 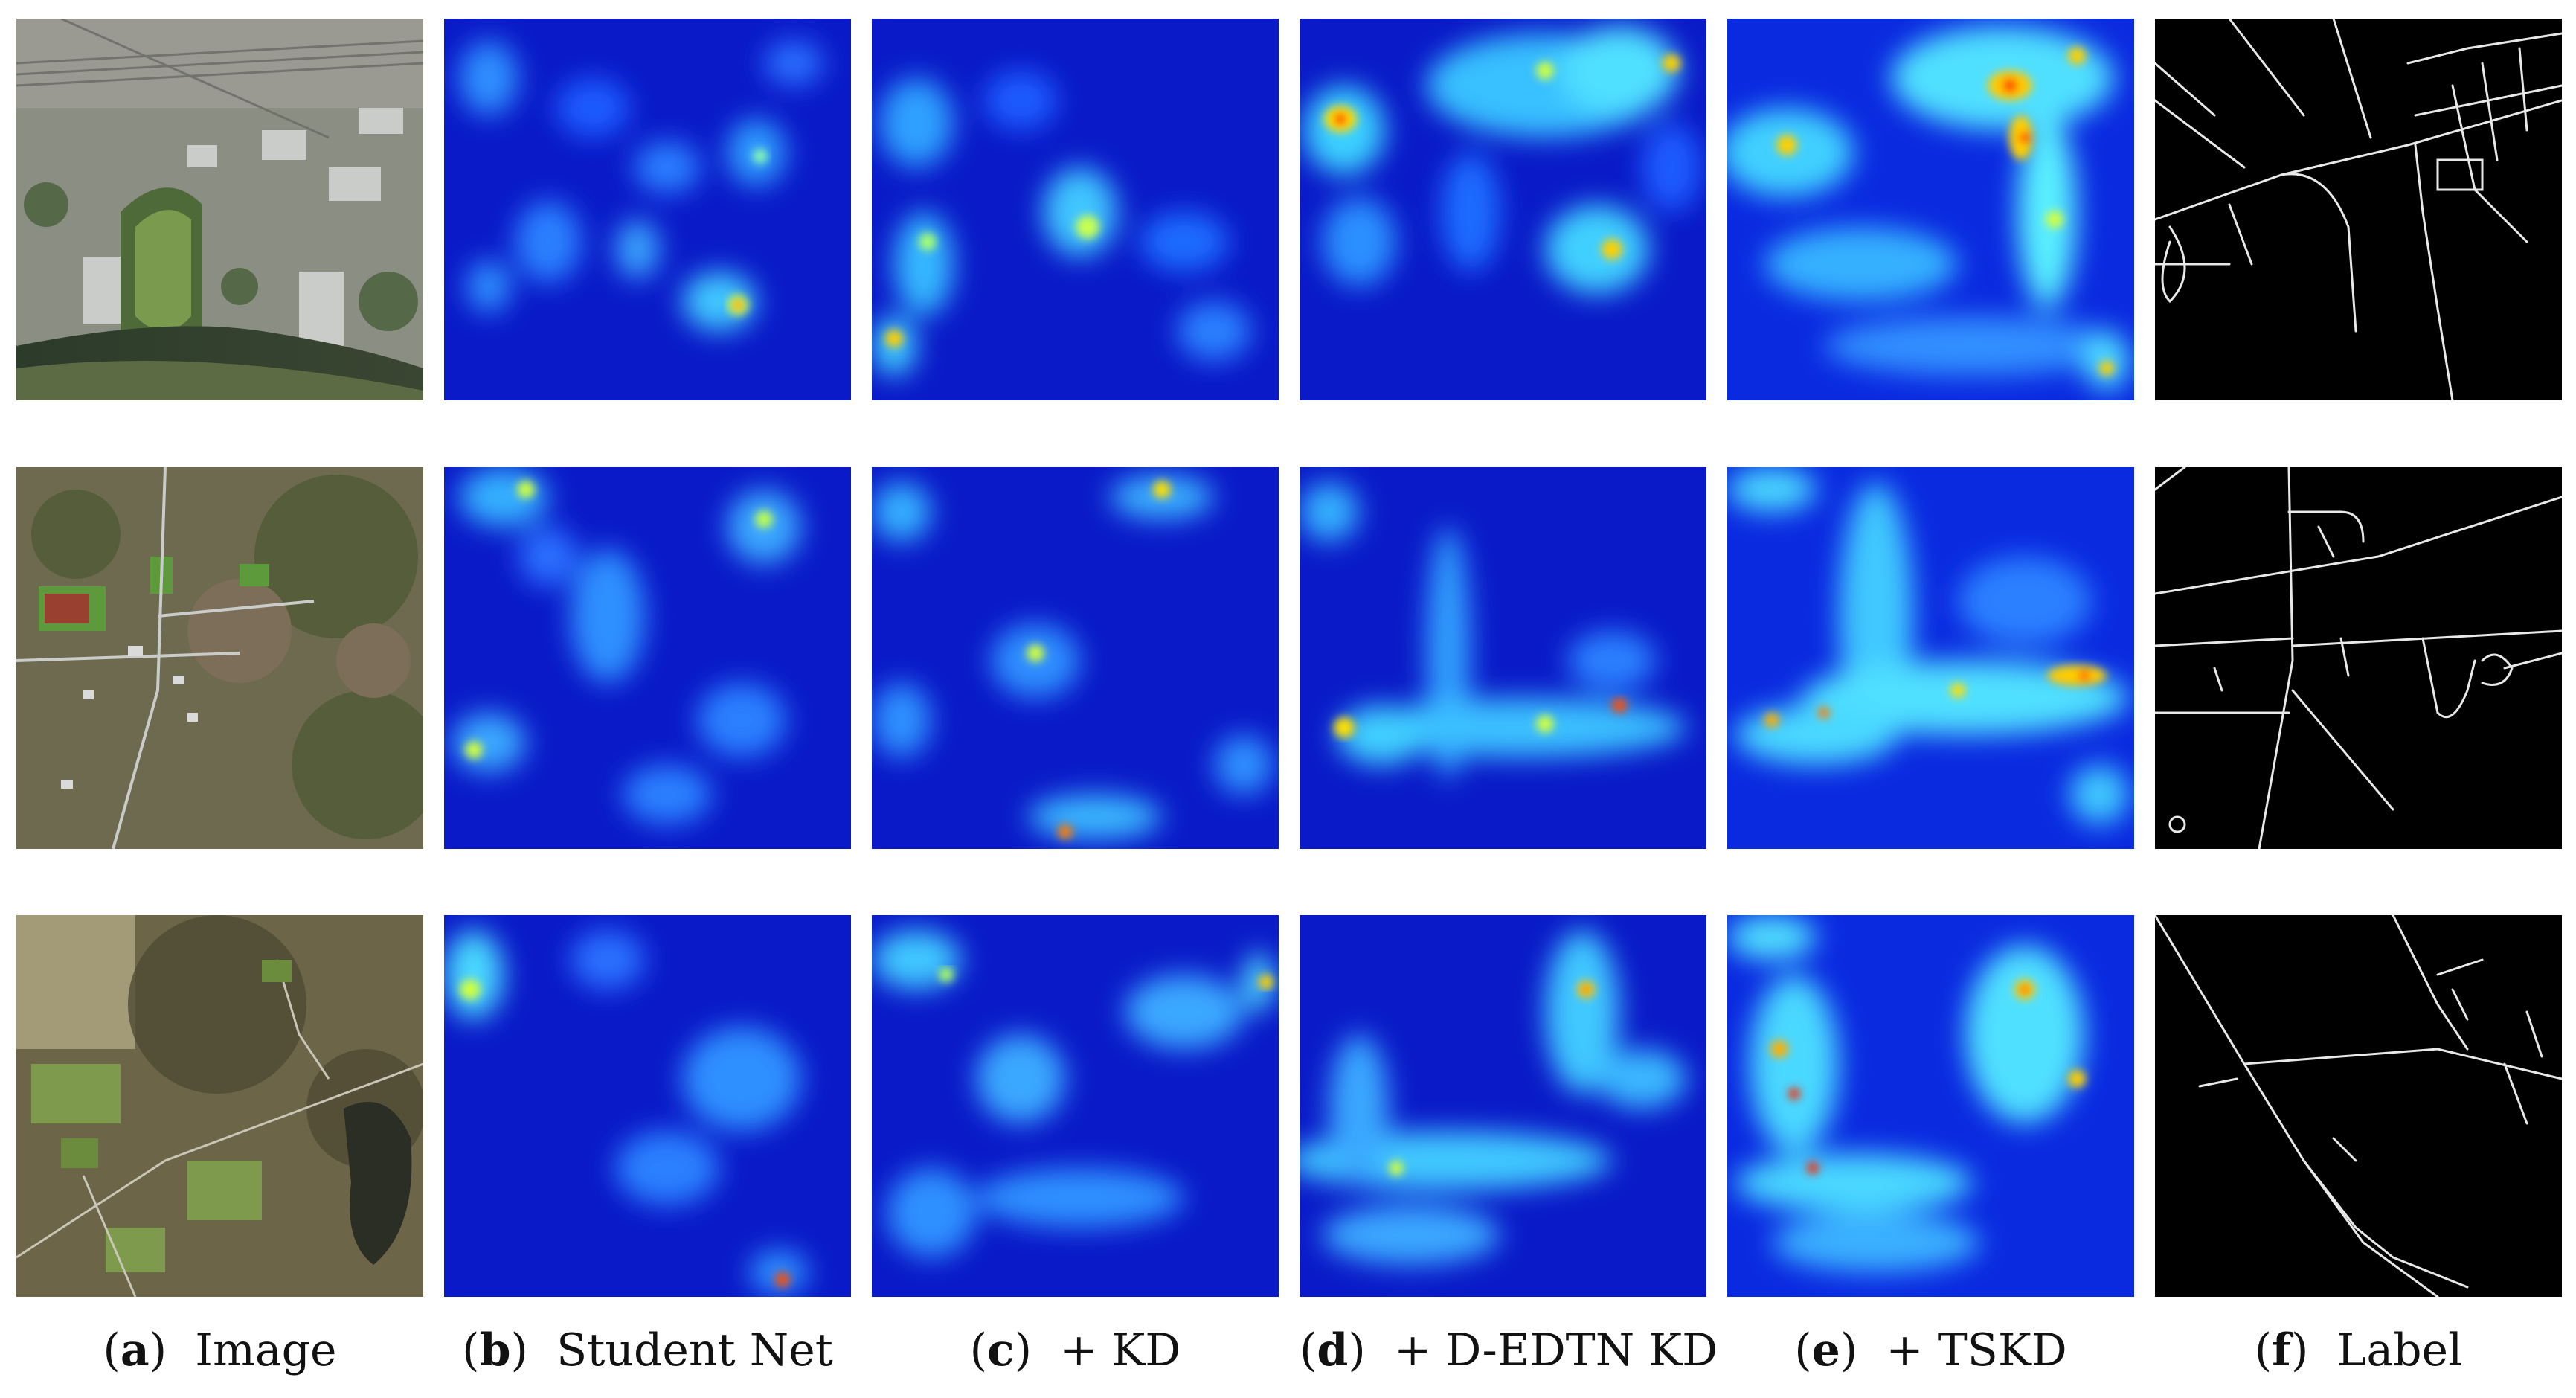 What do you see at coordinates (647, 658) in the screenshot?
I see `heatmap-student-row2` at bounding box center [647, 658].